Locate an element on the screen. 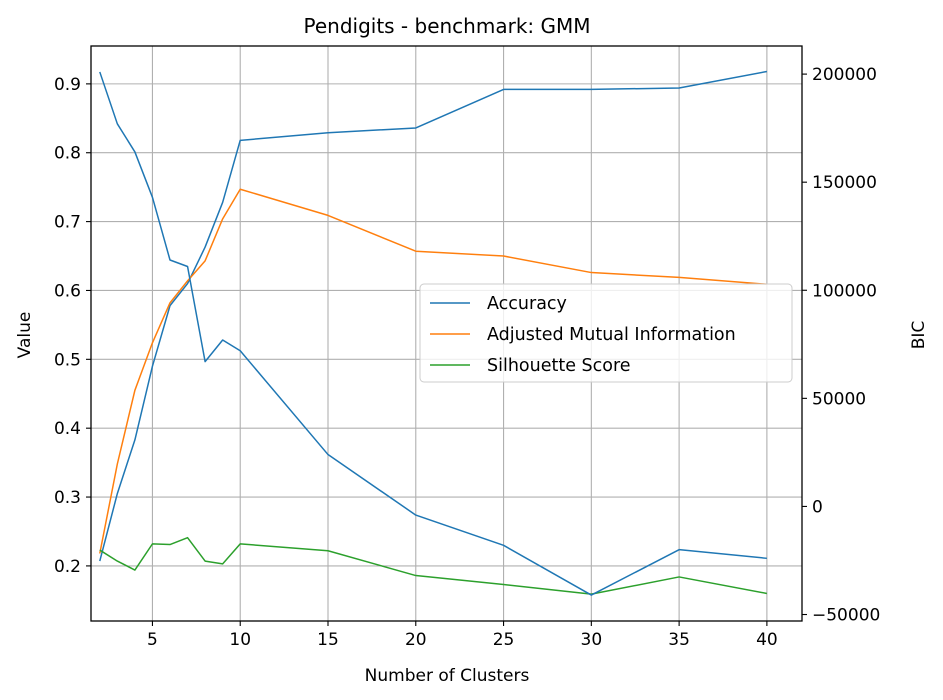 The height and width of the screenshot is (700, 943). y-tick-label: 0.8 is located at coordinates (67, 154).